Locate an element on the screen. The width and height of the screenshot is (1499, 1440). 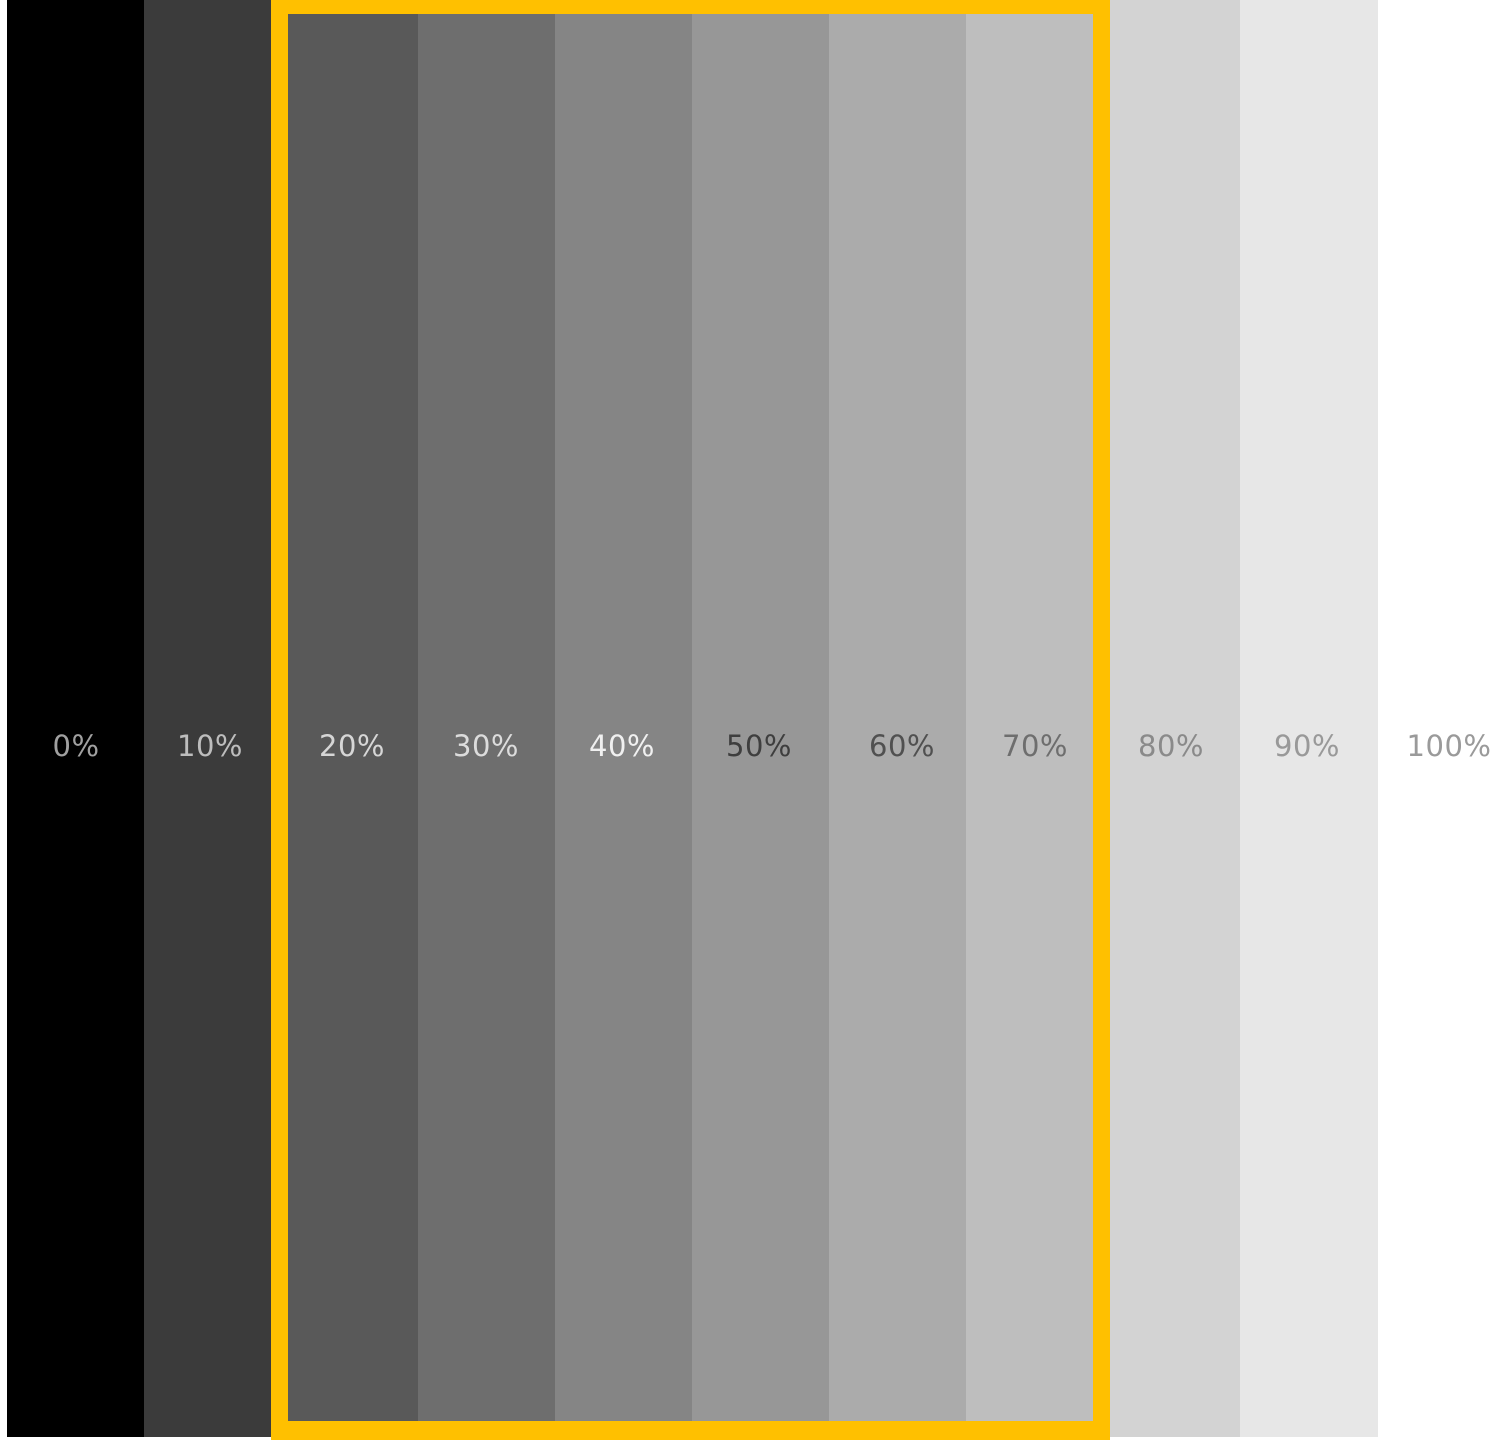
swatch-20-label: 20% is located at coordinates (352, 746).